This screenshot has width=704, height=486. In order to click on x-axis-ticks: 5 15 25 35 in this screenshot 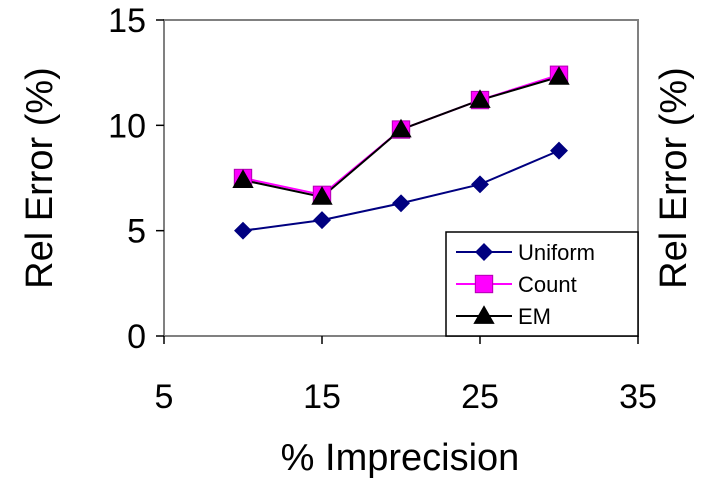, I will do `click(406, 376)`.